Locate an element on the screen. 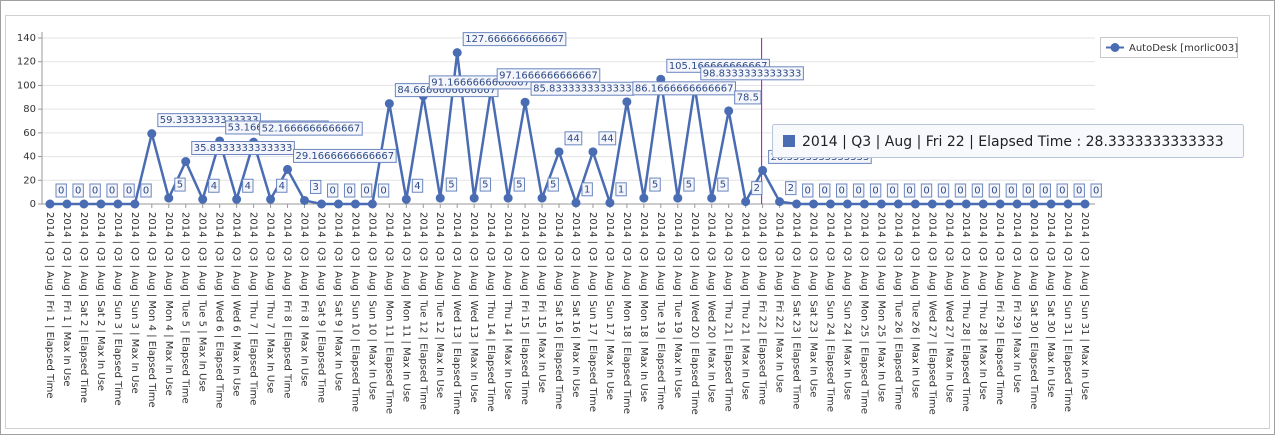  data-label: 52.1666666666667 is located at coordinates (311, 128).